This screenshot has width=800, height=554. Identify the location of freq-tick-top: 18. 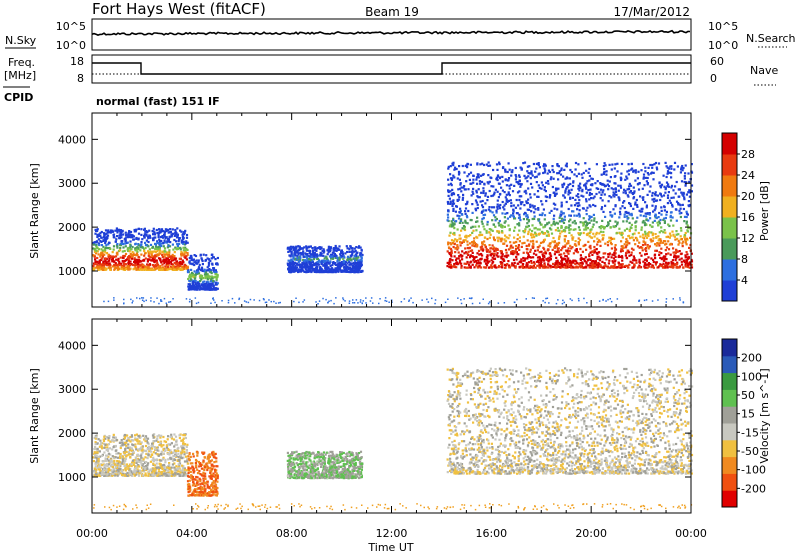
(77, 61).